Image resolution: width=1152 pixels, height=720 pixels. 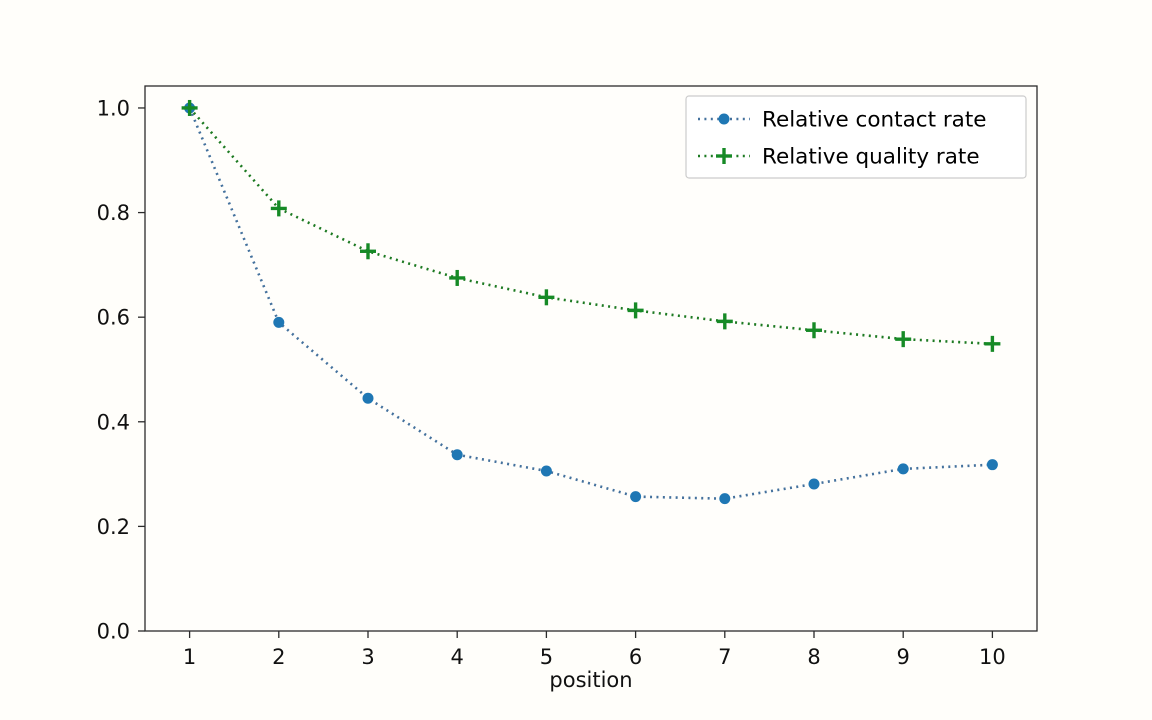 I want to click on x-tick-label: 1, so click(x=189, y=657).